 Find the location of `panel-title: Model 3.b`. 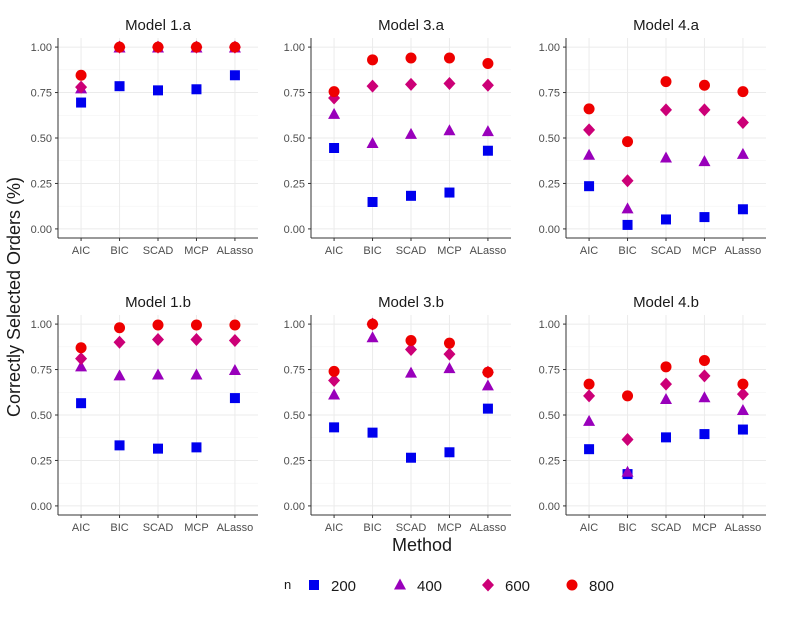

panel-title: Model 3.b is located at coordinates (411, 302).